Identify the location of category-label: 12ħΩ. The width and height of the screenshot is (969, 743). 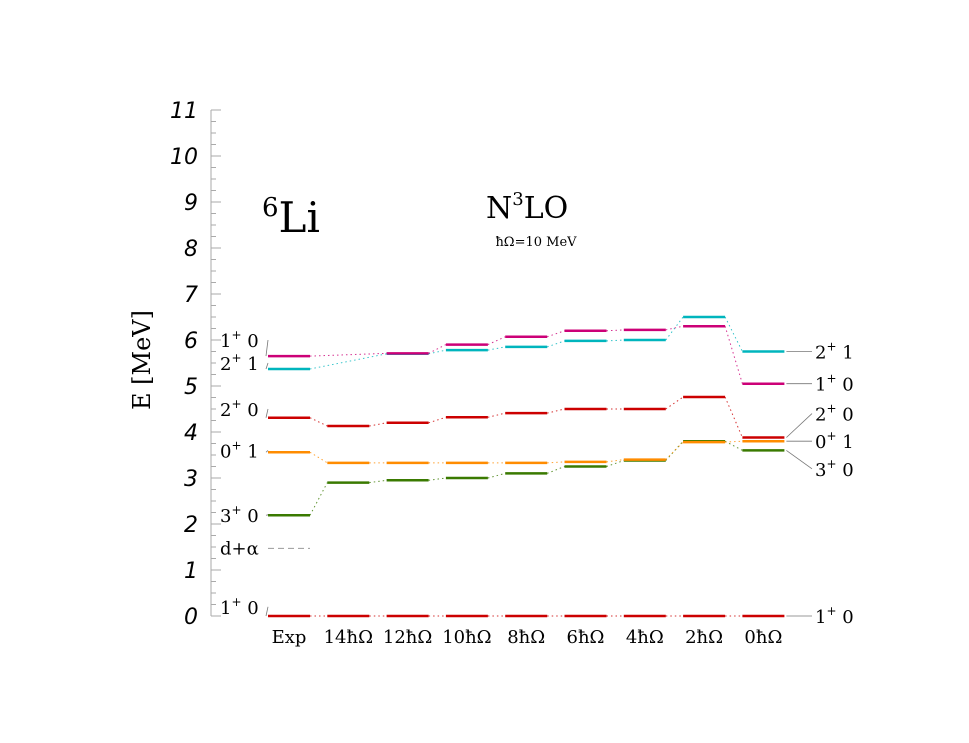
(407, 637).